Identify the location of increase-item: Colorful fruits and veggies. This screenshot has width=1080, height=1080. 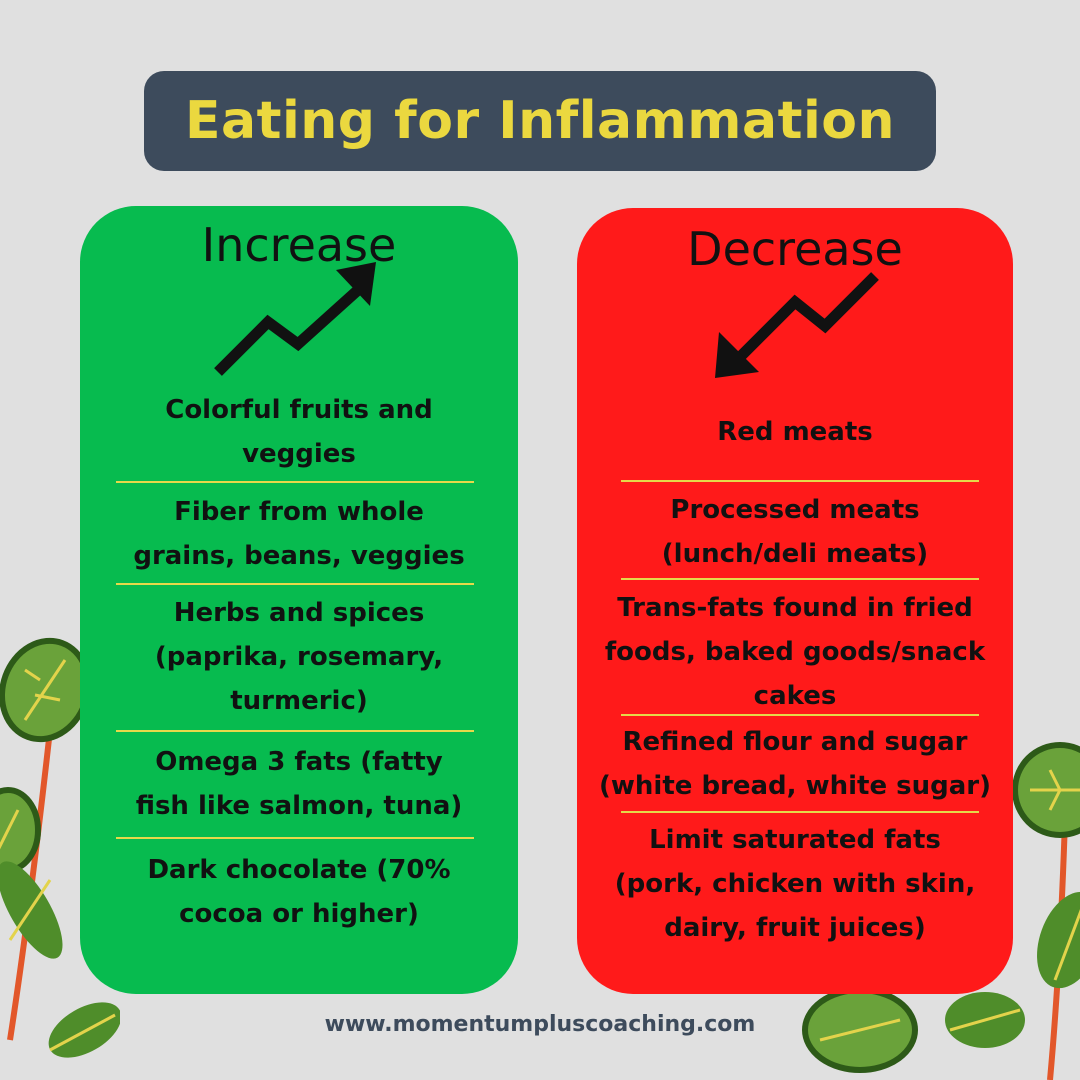
(299, 432).